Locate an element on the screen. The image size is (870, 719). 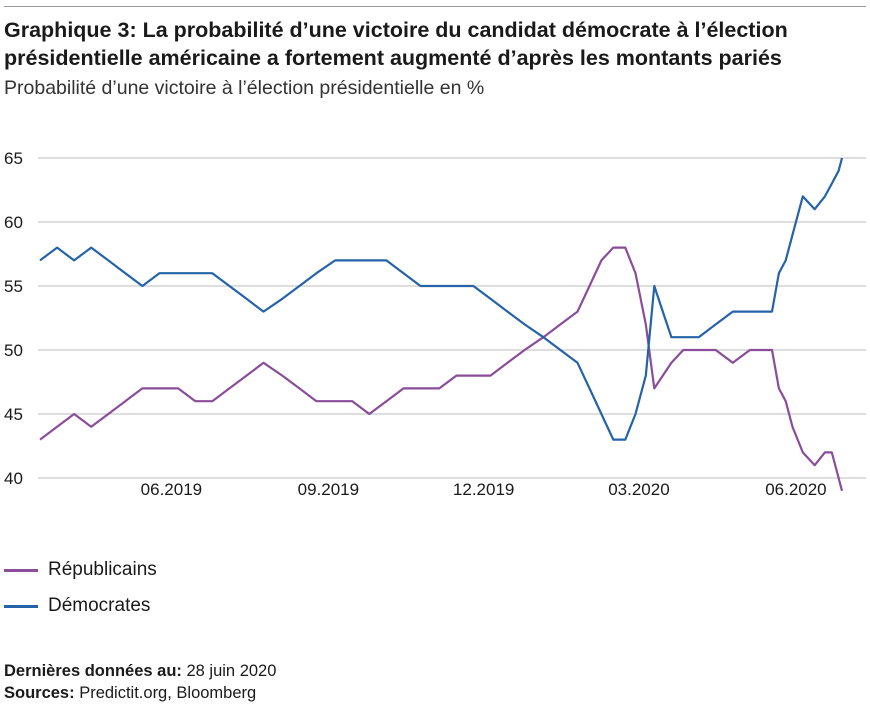
top-rule is located at coordinates (435, 6).